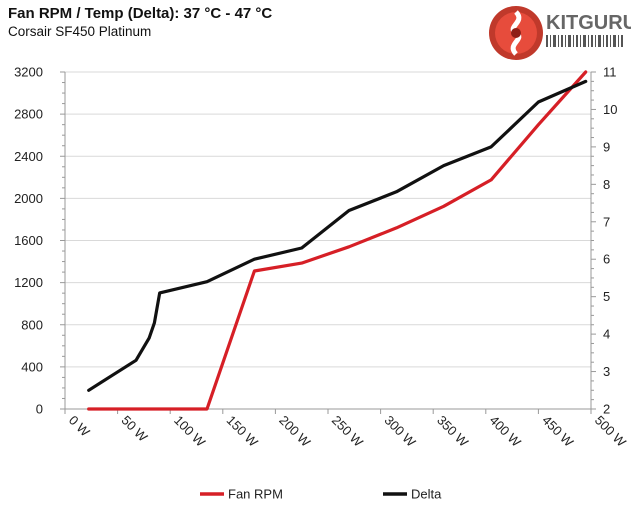 The image size is (631, 511). Describe the element at coordinates (140, 13) in the screenshot. I see `chart-title: Fan RPM / Temp (Delta): 37 °C - 47 °C` at that location.